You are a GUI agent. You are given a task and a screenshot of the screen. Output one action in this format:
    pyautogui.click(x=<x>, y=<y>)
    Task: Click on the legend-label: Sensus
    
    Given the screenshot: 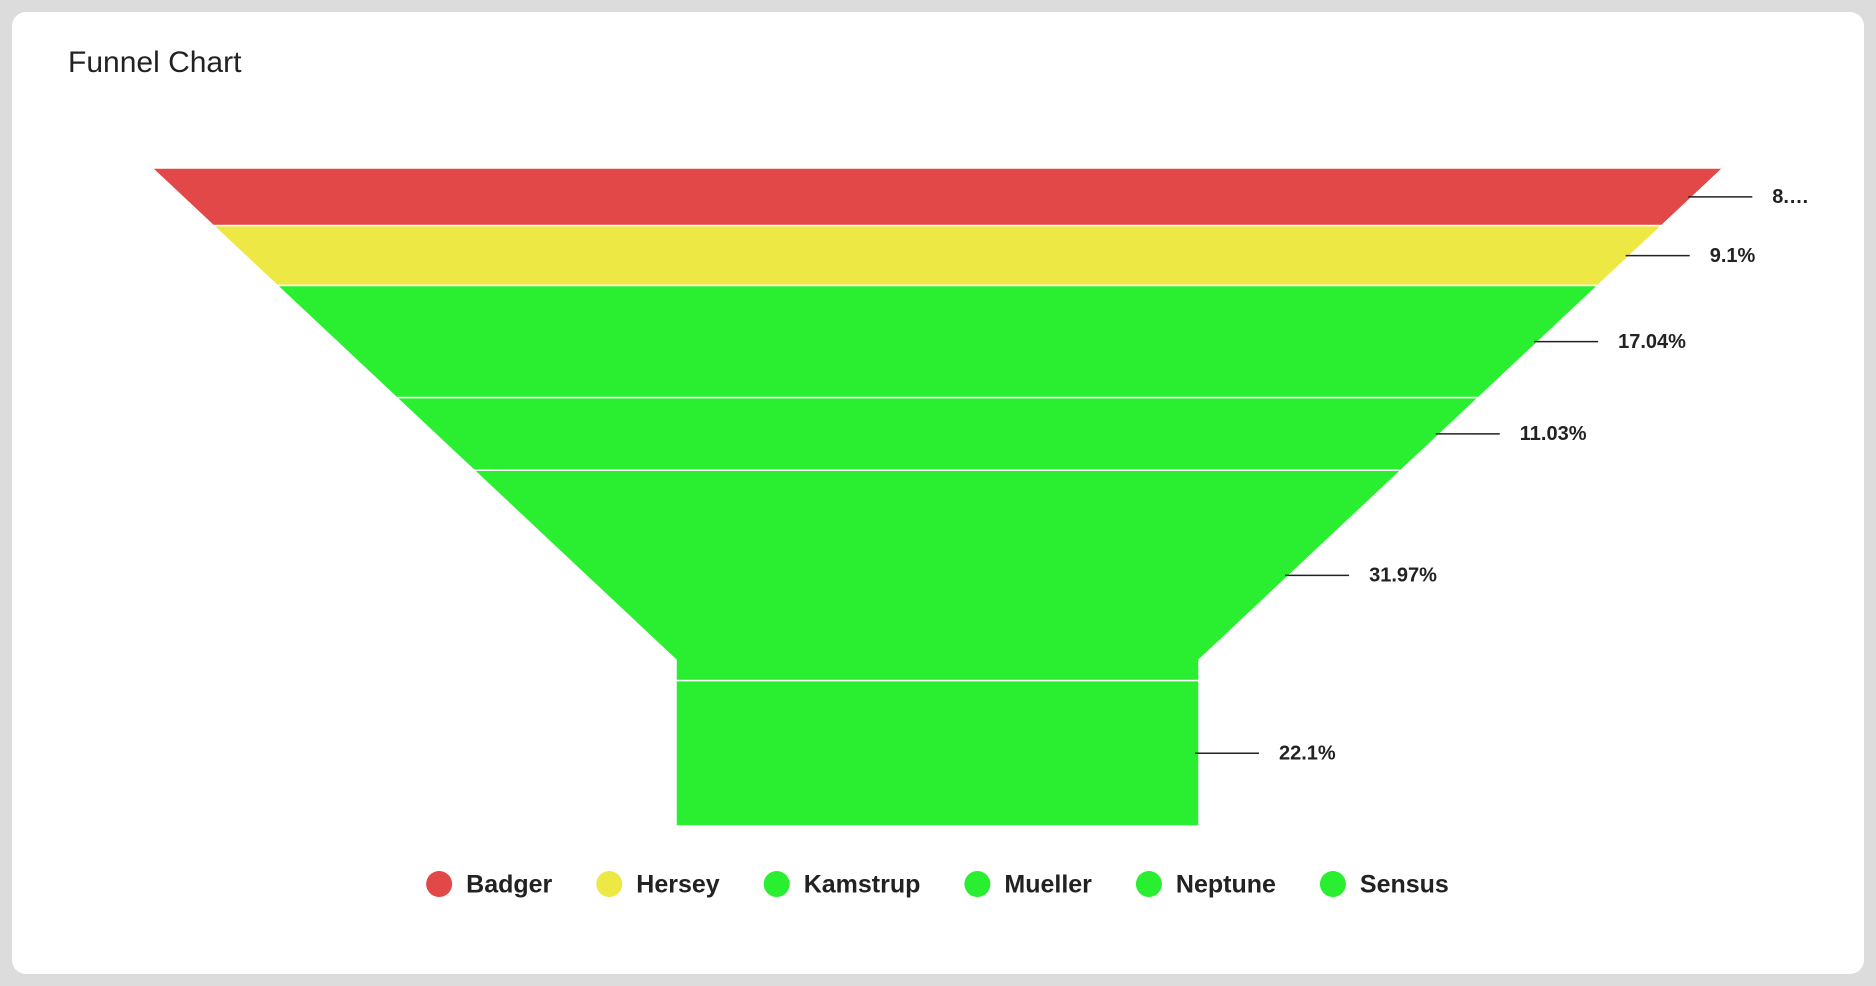 What is the action you would take?
    pyautogui.click(x=1404, y=885)
    